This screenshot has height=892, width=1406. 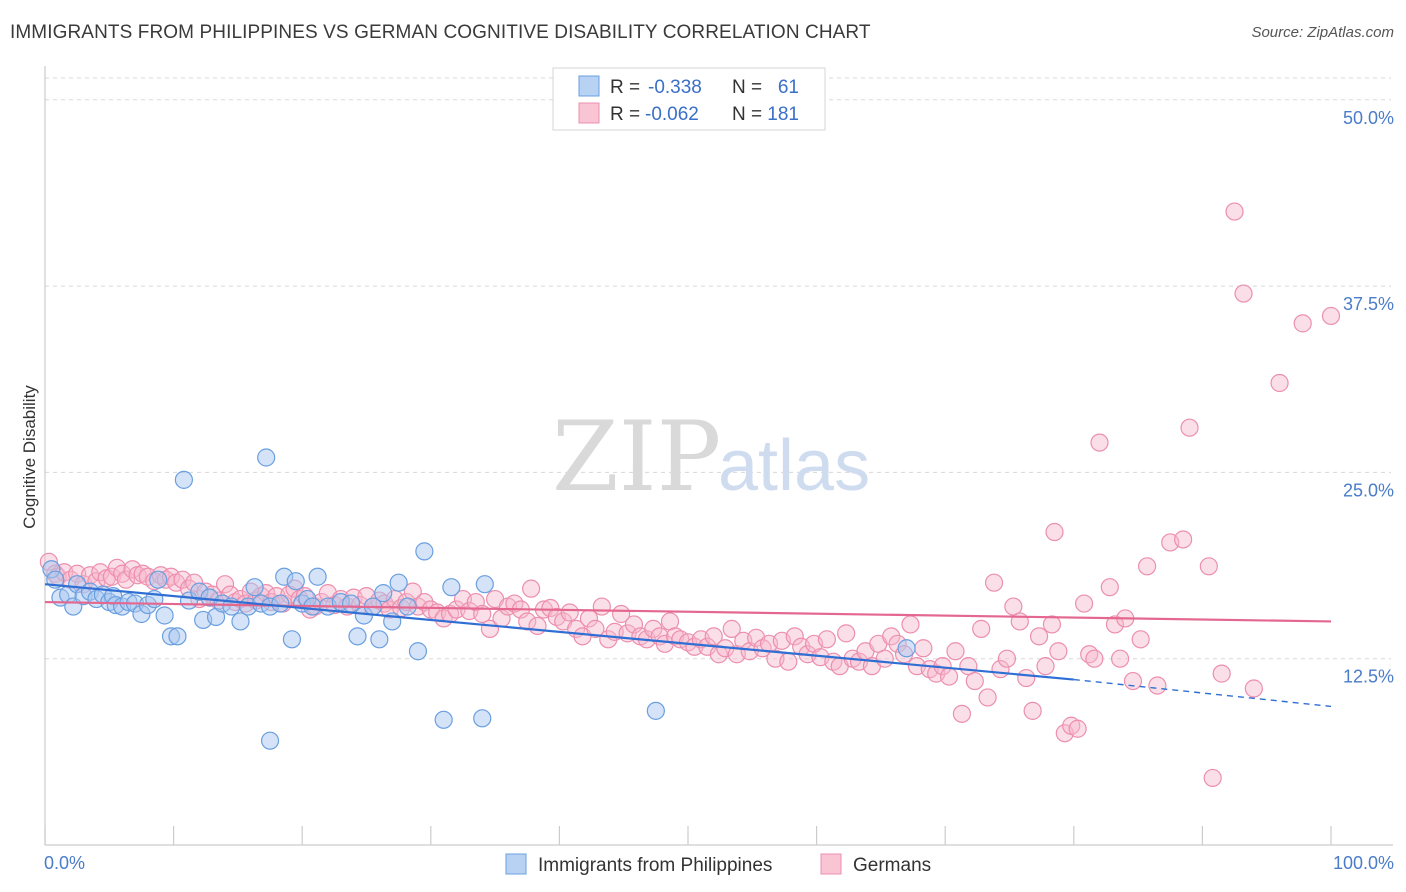 I want to click on y-tick-label: 50.0%, so click(x=1368, y=118).